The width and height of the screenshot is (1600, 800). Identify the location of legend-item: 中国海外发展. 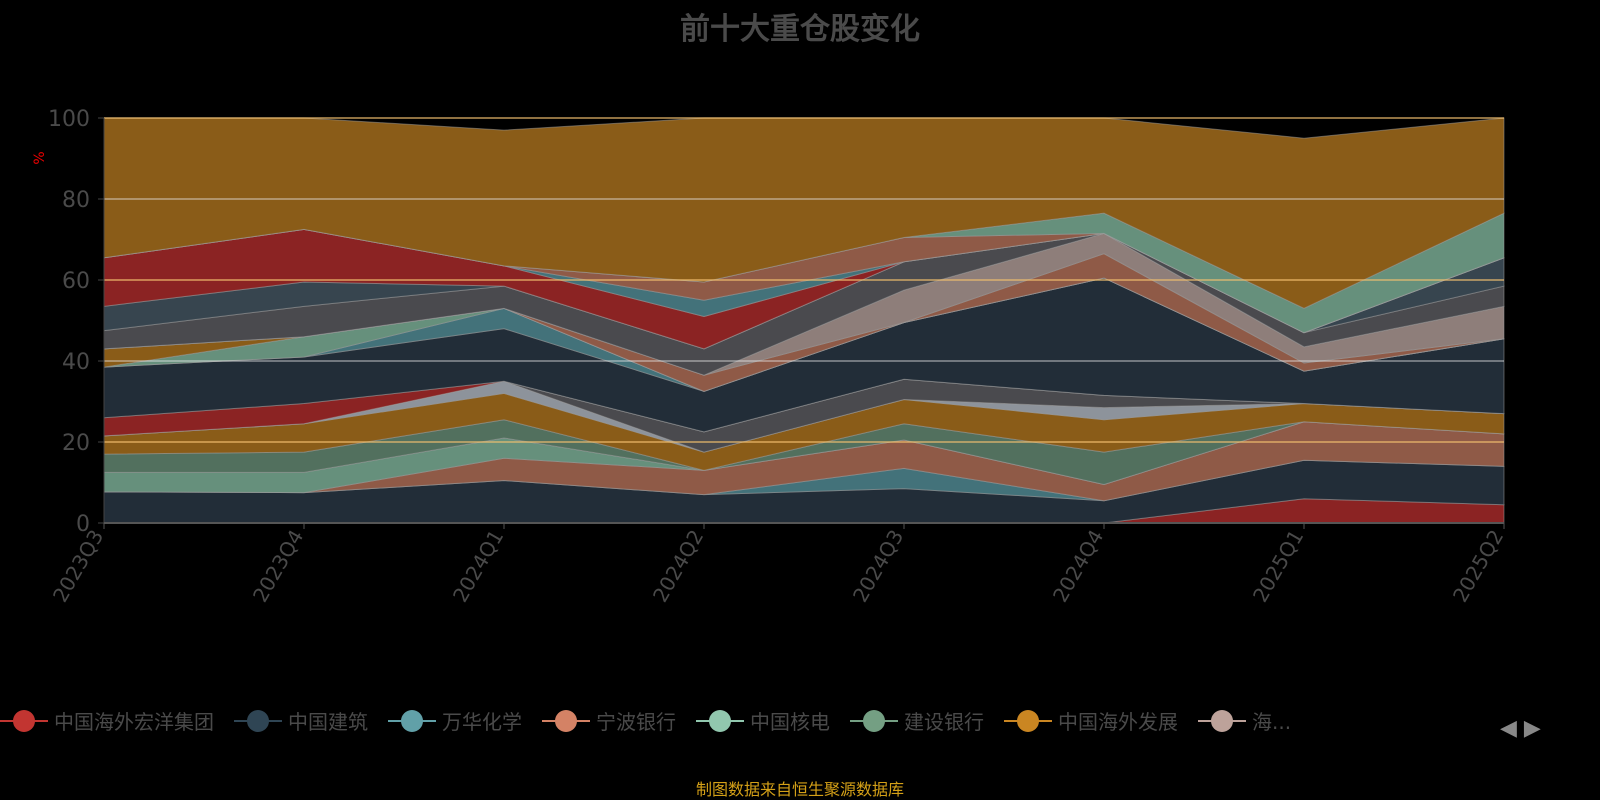
(1091, 720).